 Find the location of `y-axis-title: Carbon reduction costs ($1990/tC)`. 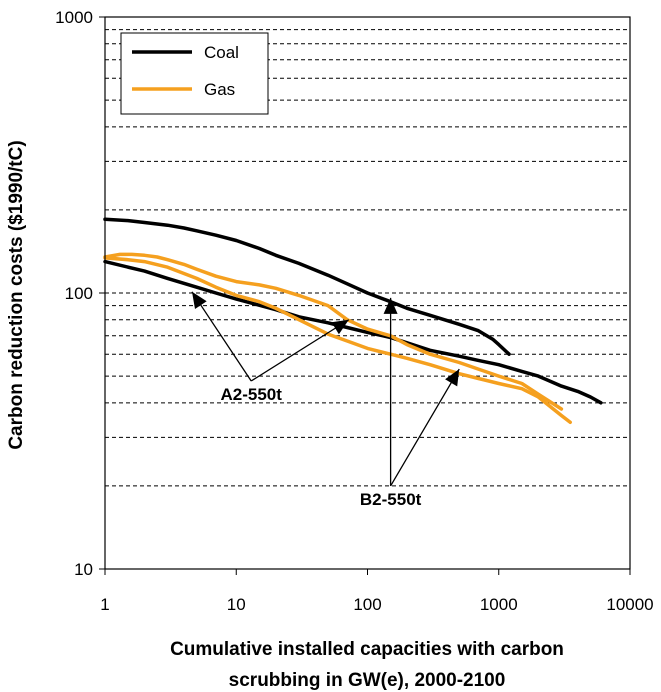

y-axis-title: Carbon reduction costs ($1990/tC) is located at coordinates (16, 294).